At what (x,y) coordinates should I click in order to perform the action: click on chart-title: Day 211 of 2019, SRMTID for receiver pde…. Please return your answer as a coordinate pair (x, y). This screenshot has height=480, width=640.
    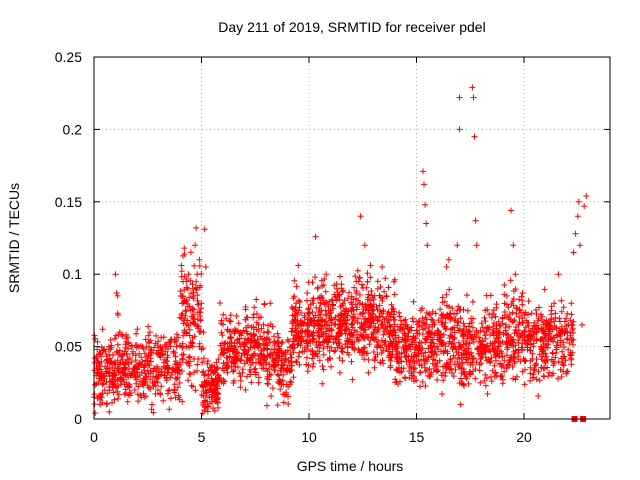
    Looking at the image, I should click on (351, 27).